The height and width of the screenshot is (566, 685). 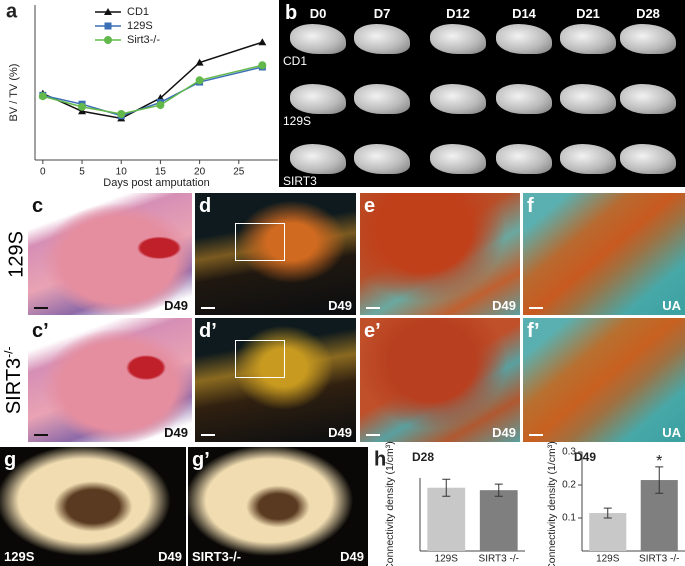 What do you see at coordinates (569, 485) in the screenshot?
I see `y-tick-label: 0.2` at bounding box center [569, 485].